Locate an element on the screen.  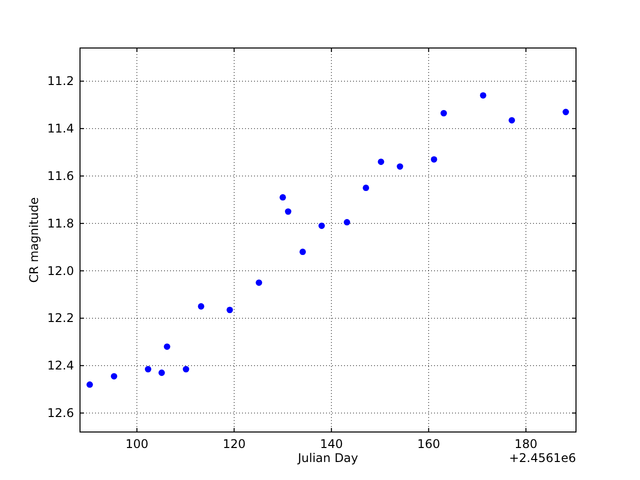
text: +2.4561e6 is located at coordinates (542, 458).